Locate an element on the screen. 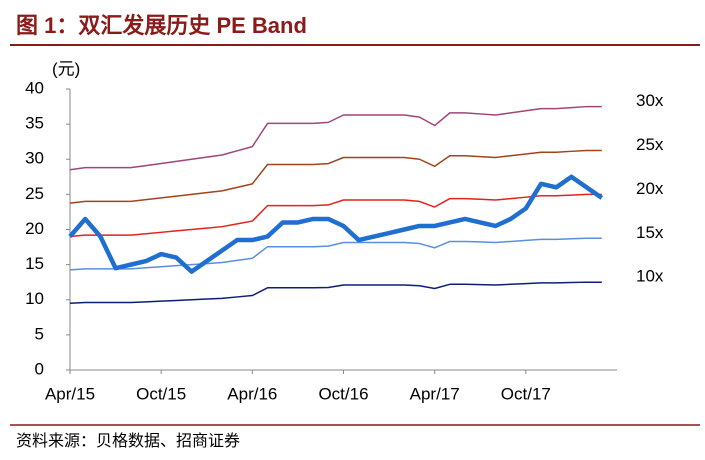 The image size is (705, 460). series-label: 20x is located at coordinates (650, 188).